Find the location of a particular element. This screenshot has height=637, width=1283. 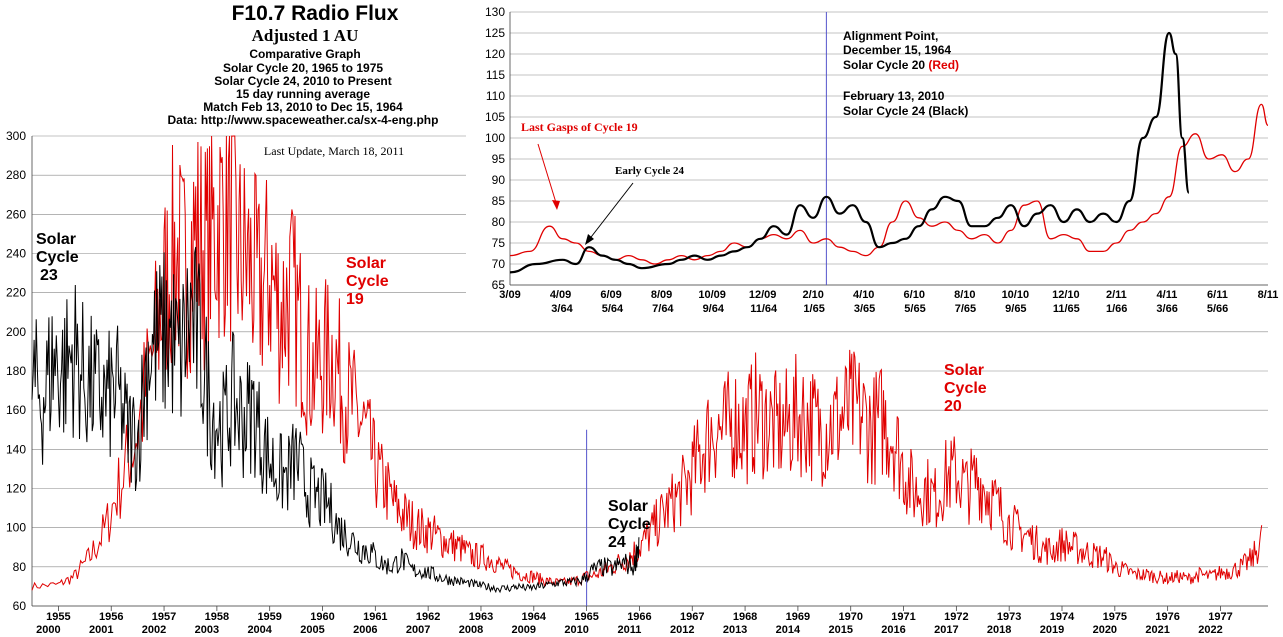

main-x-label-top: 1961 is located at coordinates (375, 617).